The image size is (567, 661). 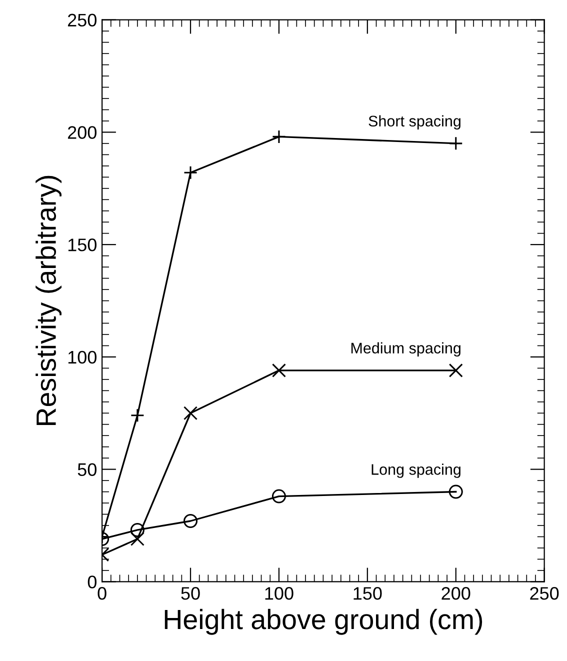 What do you see at coordinates (82, 357) in the screenshot?
I see `y-tick-label: 100` at bounding box center [82, 357].